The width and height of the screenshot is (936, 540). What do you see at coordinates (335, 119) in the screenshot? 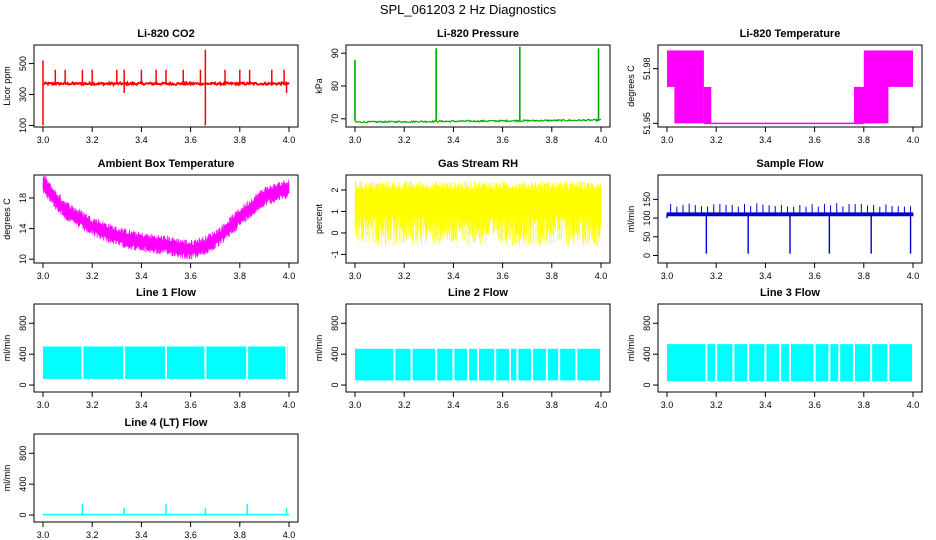
I see `y-tick-label: 70` at bounding box center [335, 119].